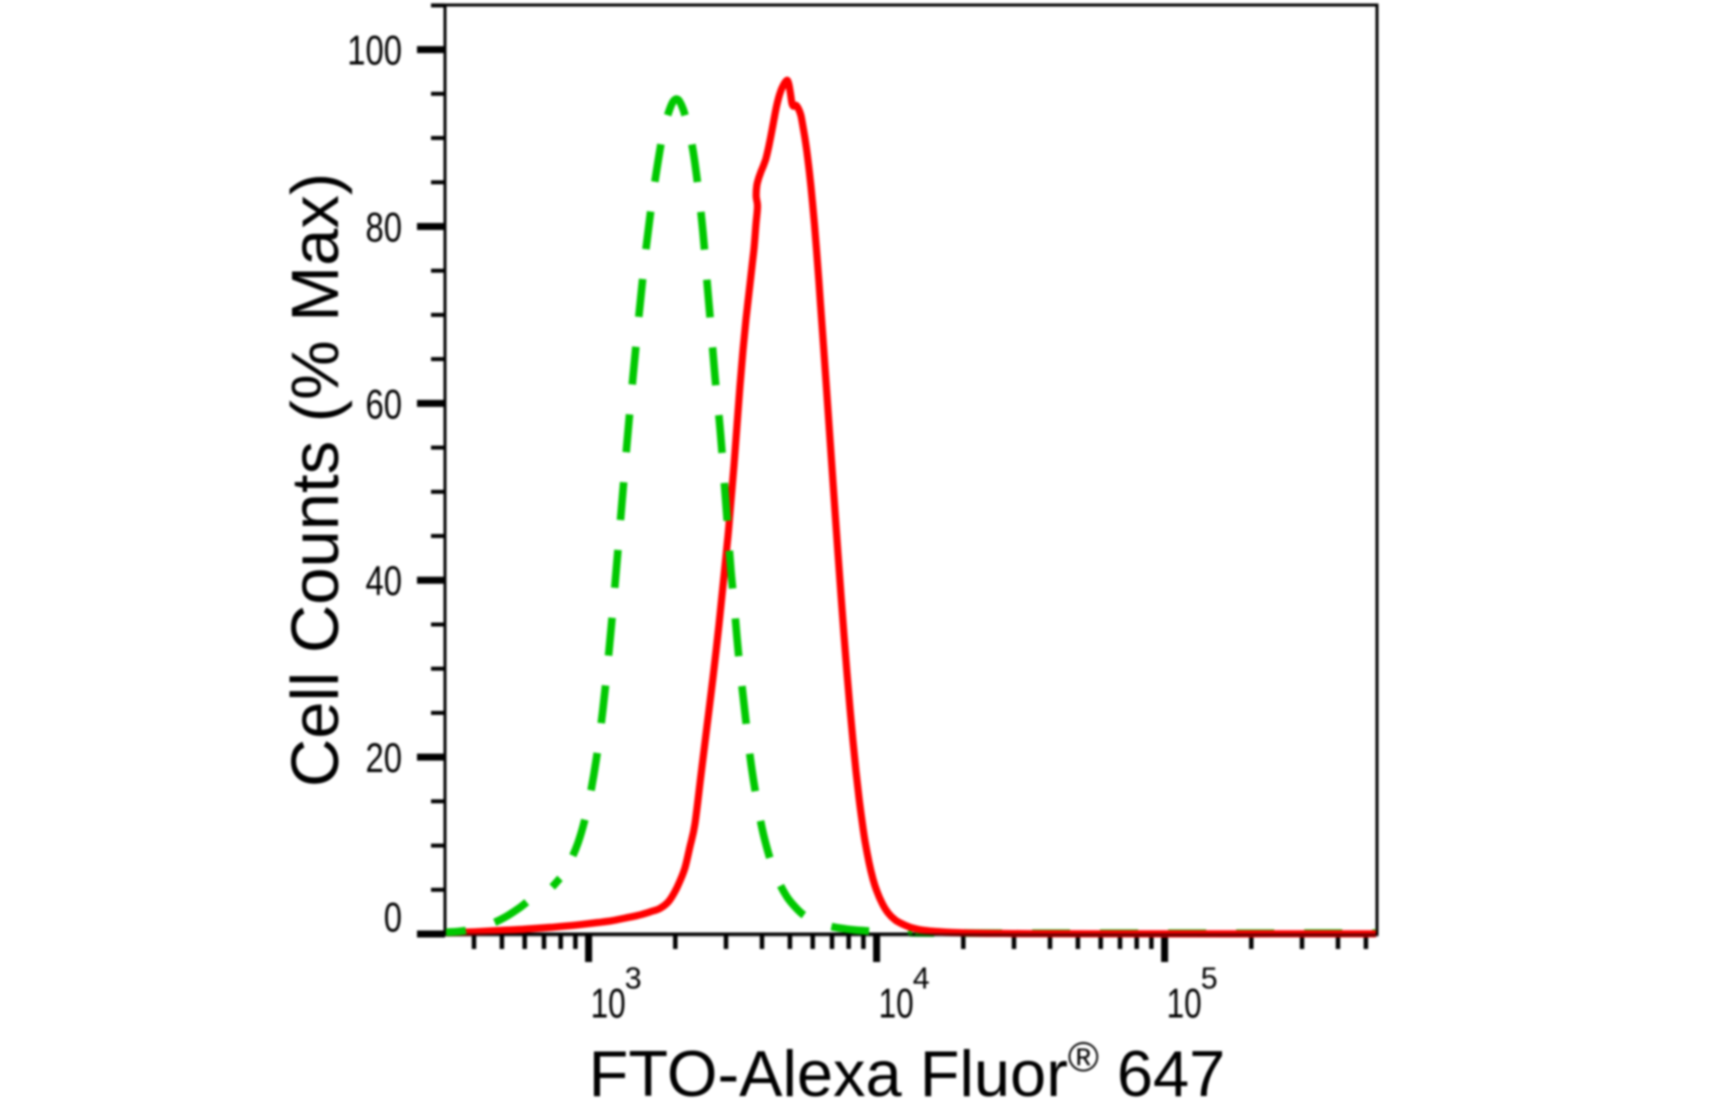  What do you see at coordinates (384, 227) in the screenshot?
I see `svg-text: 80` at bounding box center [384, 227].